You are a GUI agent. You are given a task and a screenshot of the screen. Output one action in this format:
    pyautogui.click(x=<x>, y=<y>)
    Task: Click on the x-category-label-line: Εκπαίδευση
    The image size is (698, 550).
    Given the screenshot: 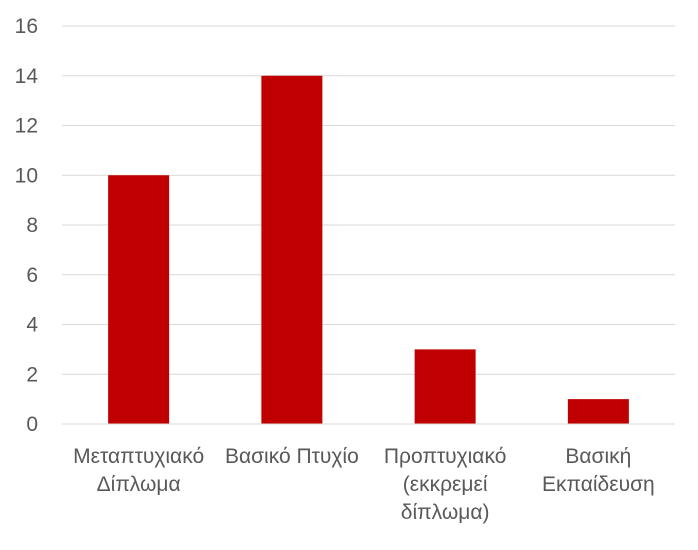 What is the action you would take?
    pyautogui.click(x=598, y=484)
    